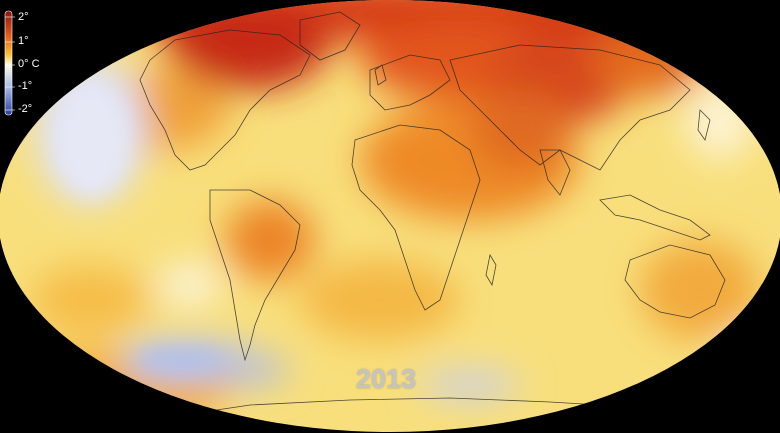 The width and height of the screenshot is (780, 433). I want to click on color-scale-bar, so click(8, 63).